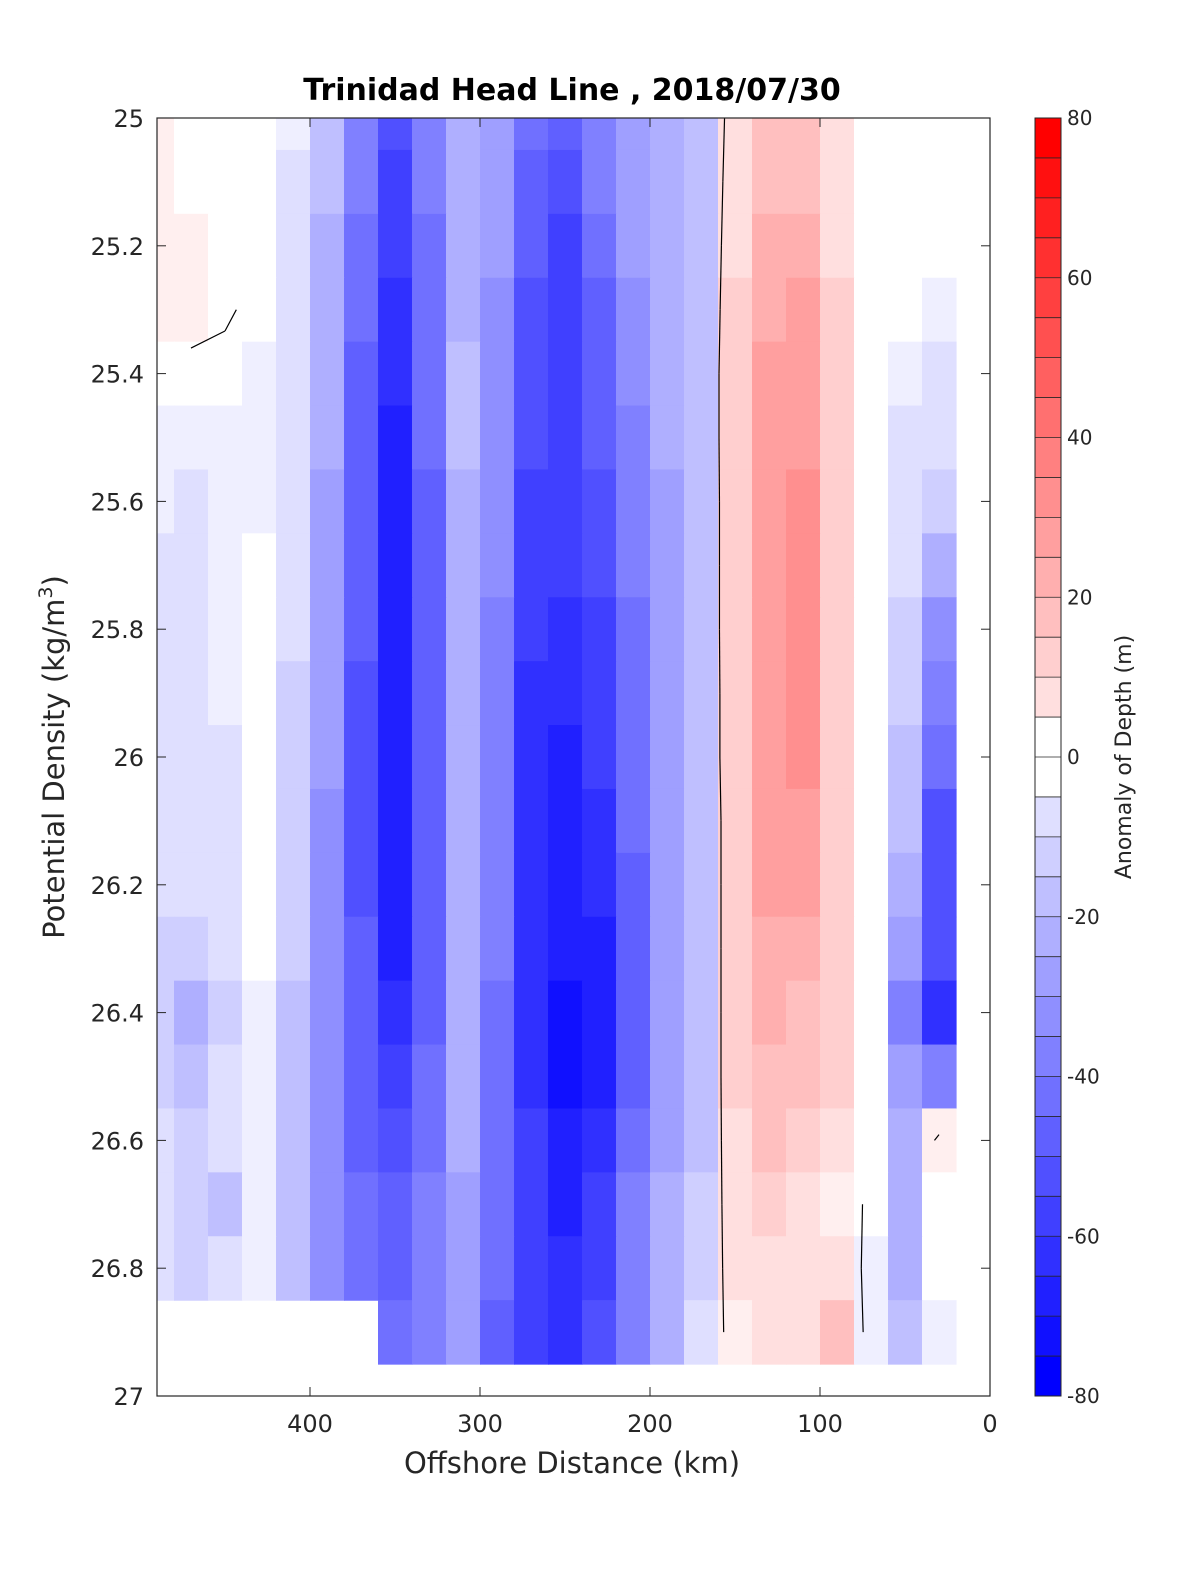 This screenshot has height=1575, width=1200. I want to click on colorbar-tick-label: 60, so click(1079, 278).